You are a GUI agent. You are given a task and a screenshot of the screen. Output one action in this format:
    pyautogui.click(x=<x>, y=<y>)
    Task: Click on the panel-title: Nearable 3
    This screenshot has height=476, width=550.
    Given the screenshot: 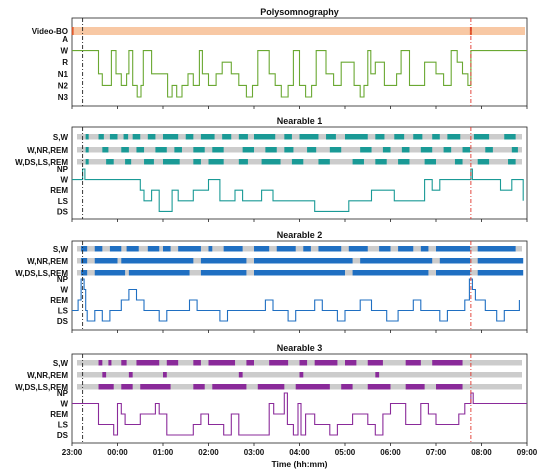 What is the action you would take?
    pyautogui.click(x=300, y=348)
    